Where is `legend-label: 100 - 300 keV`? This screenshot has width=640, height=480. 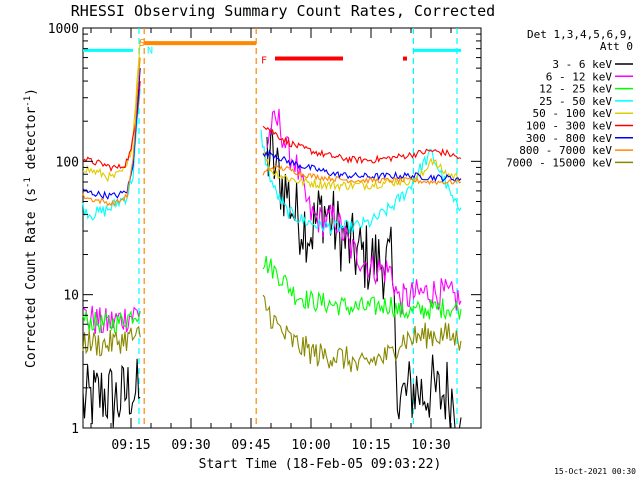
legend-label: 100 - 300 keV is located at coordinates (569, 126).